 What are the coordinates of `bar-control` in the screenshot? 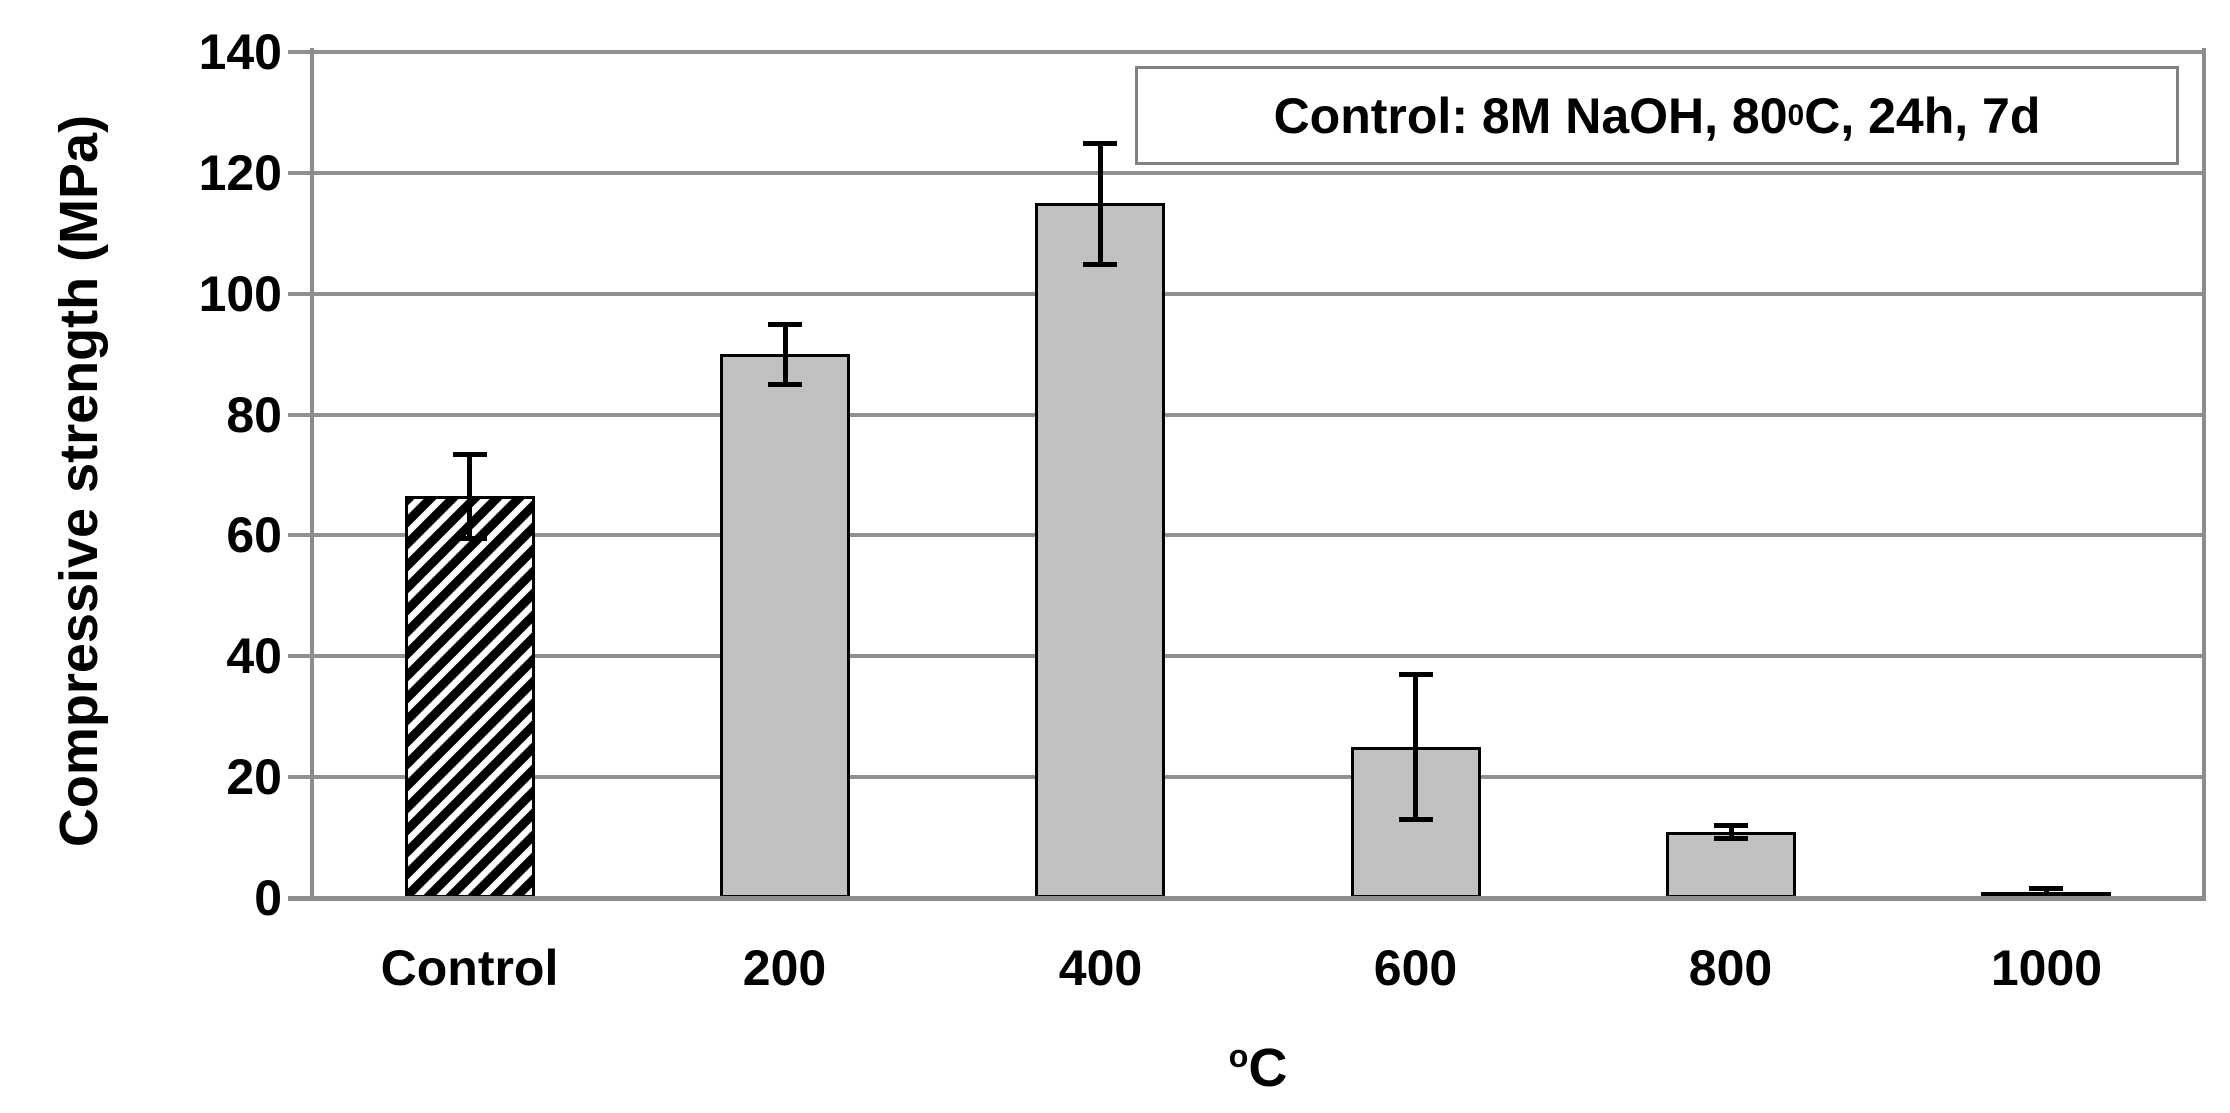 It's located at (470, 697).